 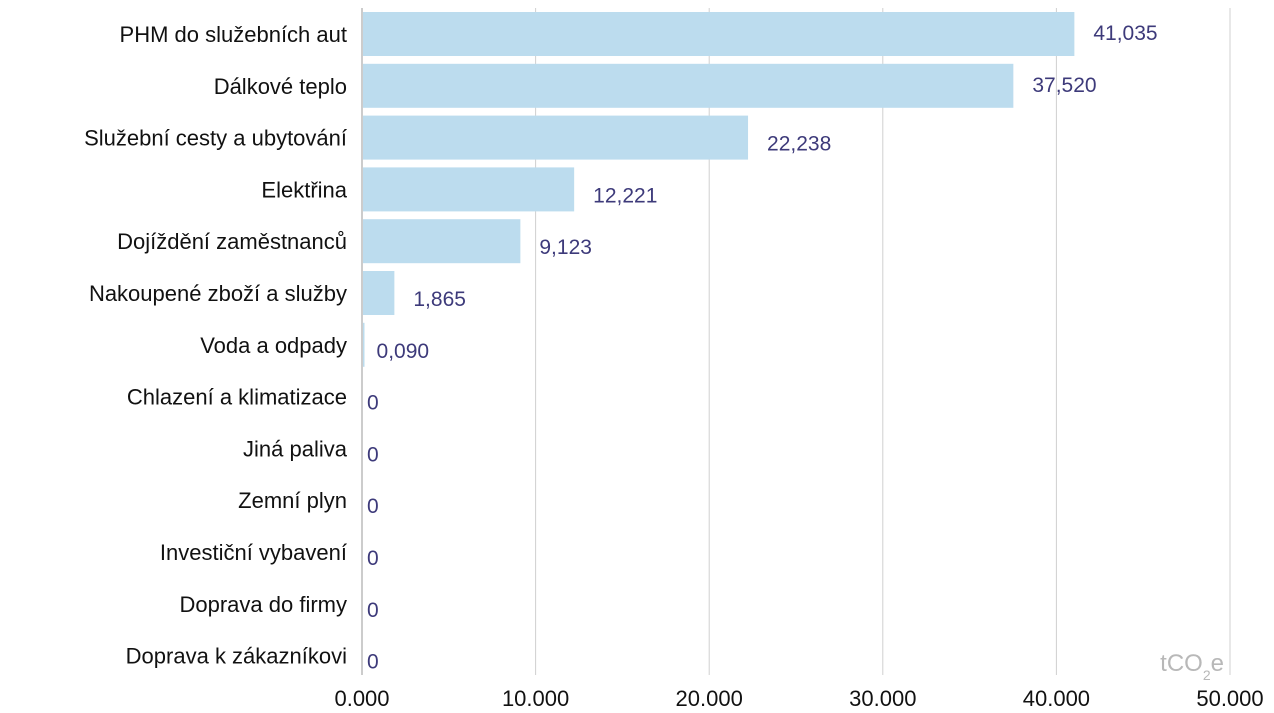 I want to click on data-label: 22,238, so click(x=799, y=144).